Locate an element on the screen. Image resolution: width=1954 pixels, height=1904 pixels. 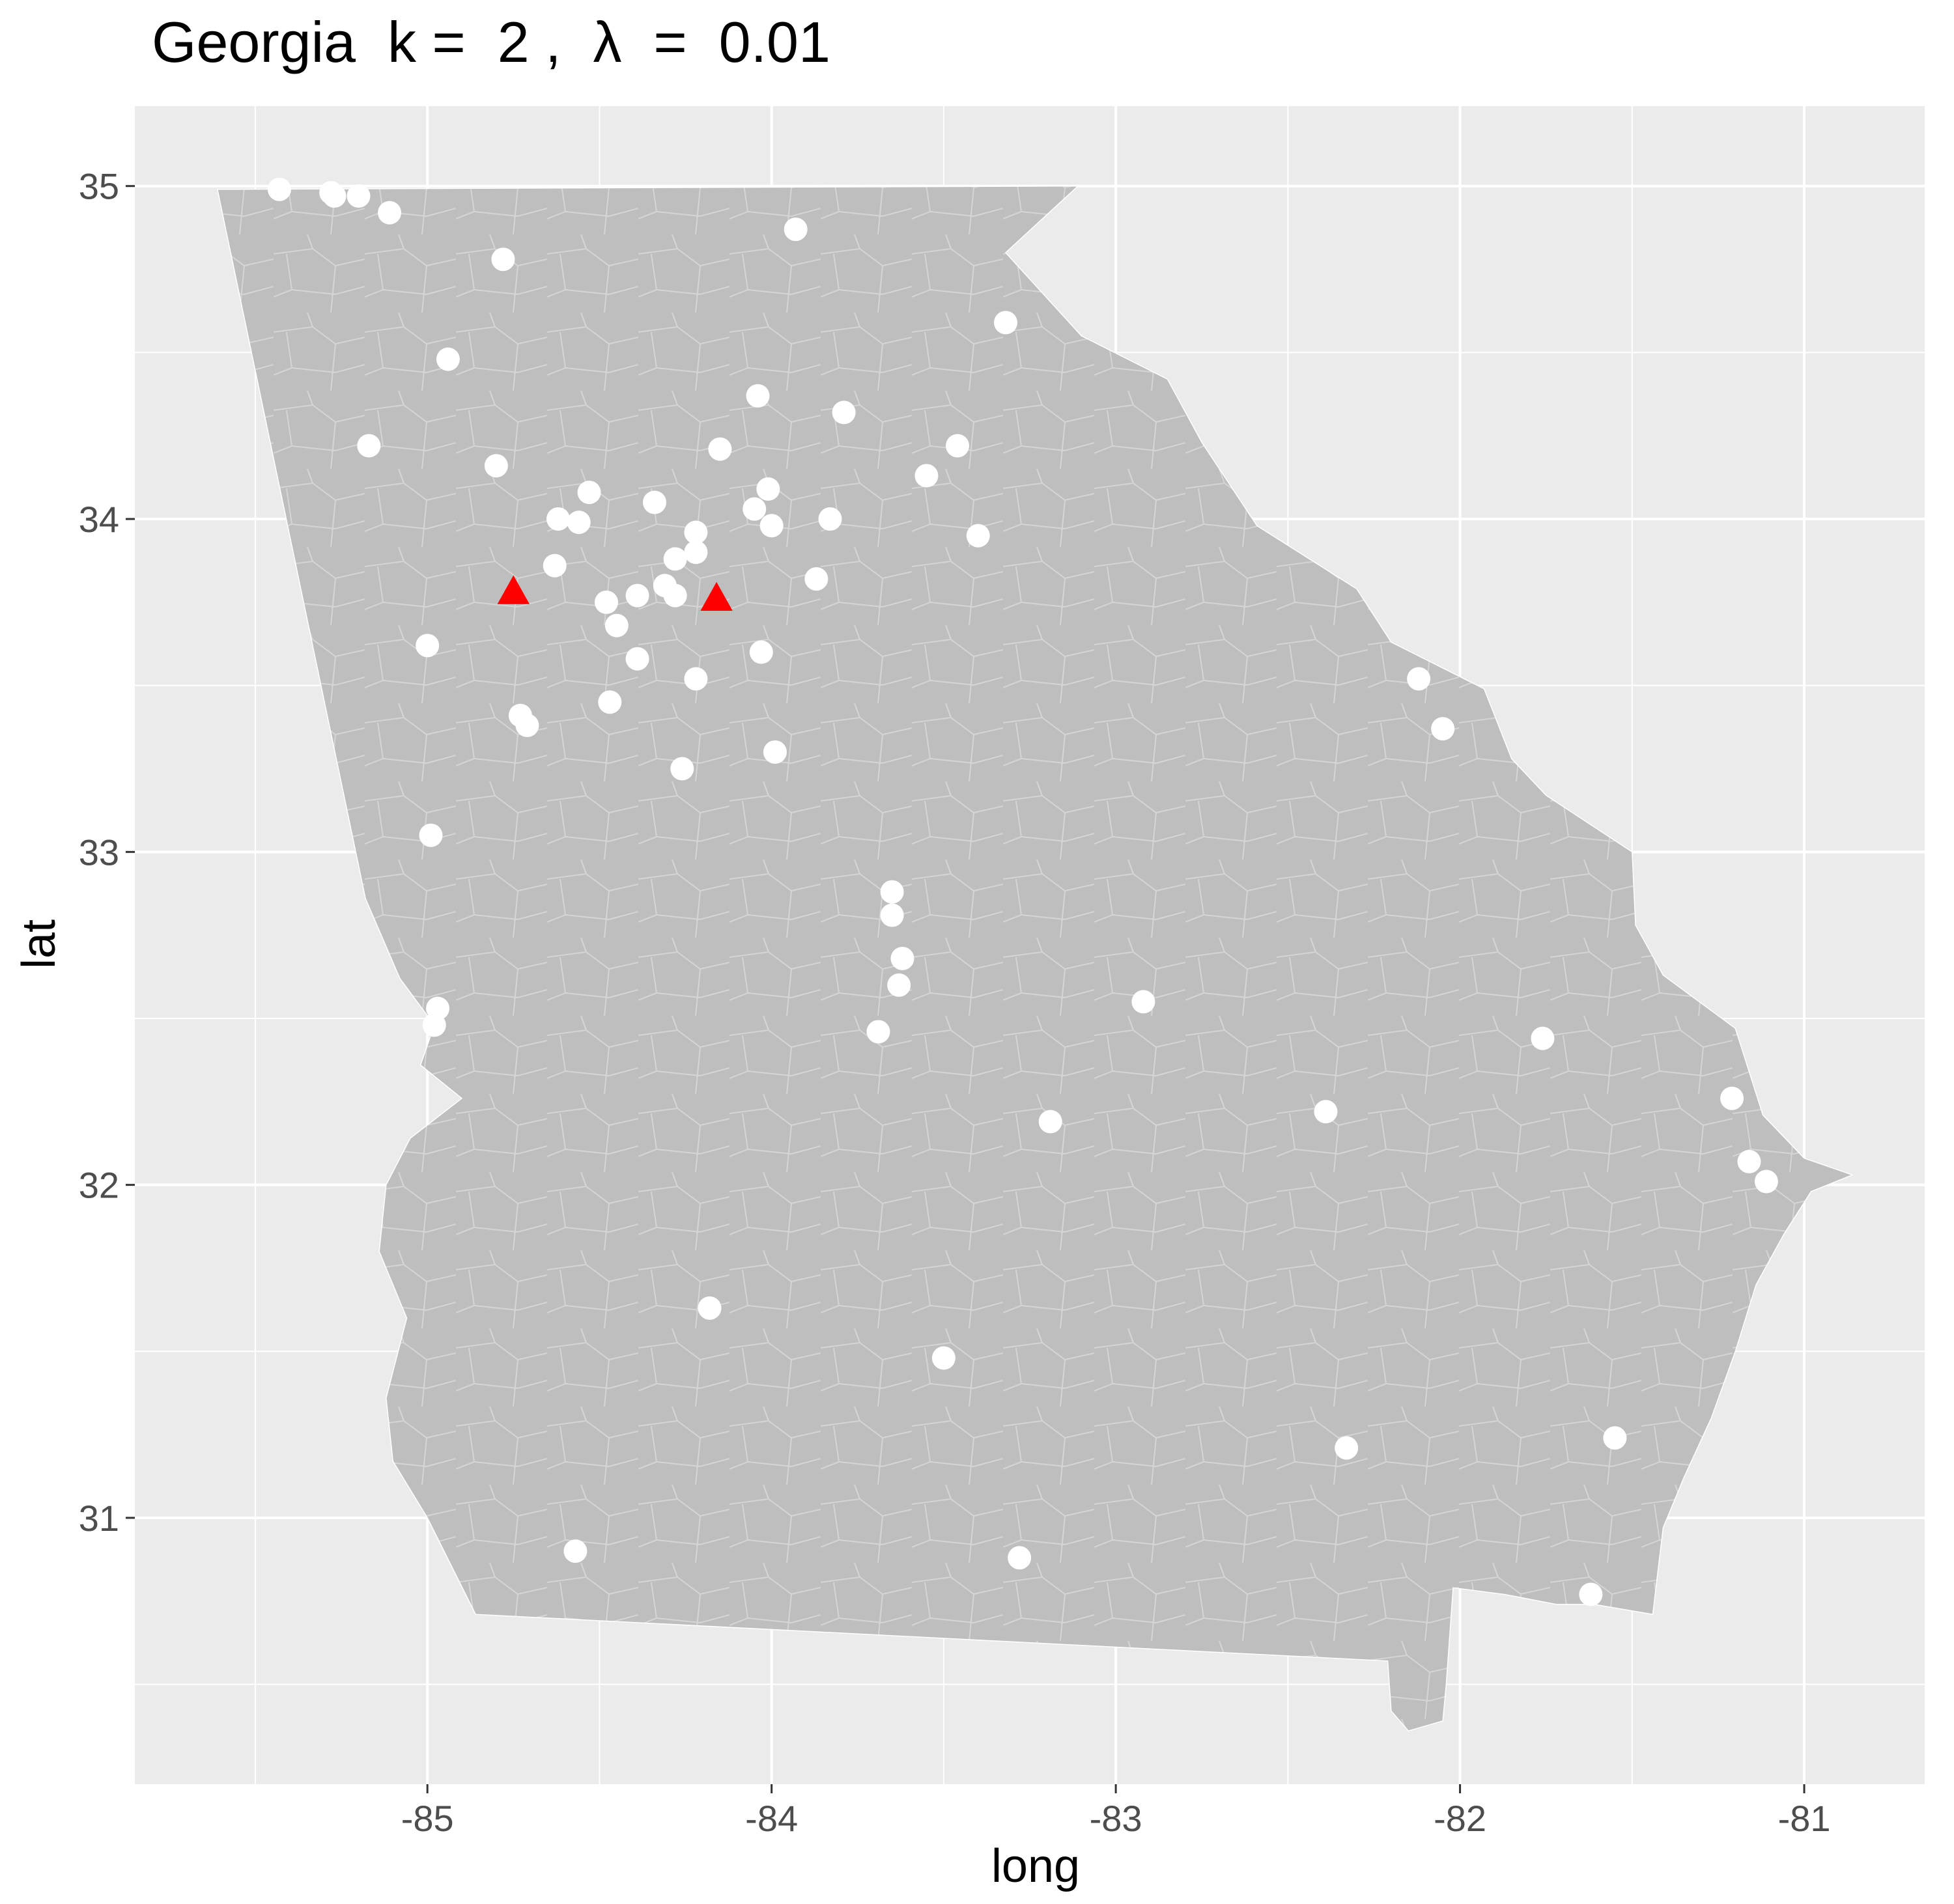
y-tick-label: 33 is located at coordinates (99, 853).